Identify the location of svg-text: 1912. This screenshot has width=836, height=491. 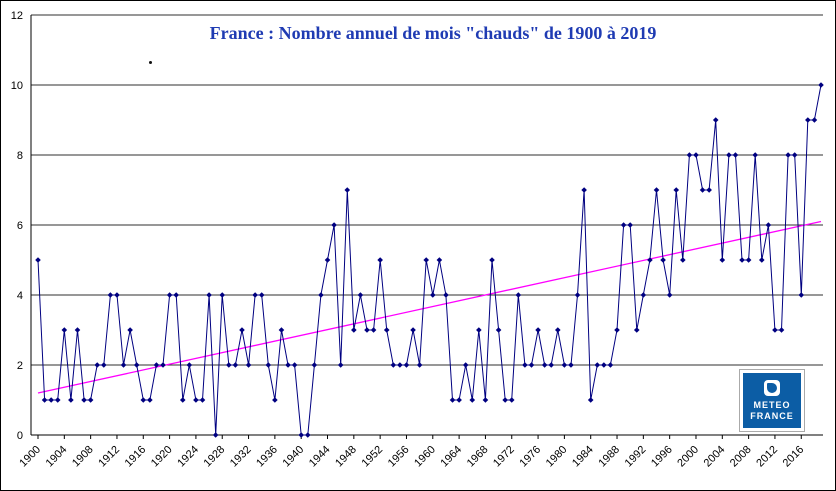
(109, 457).